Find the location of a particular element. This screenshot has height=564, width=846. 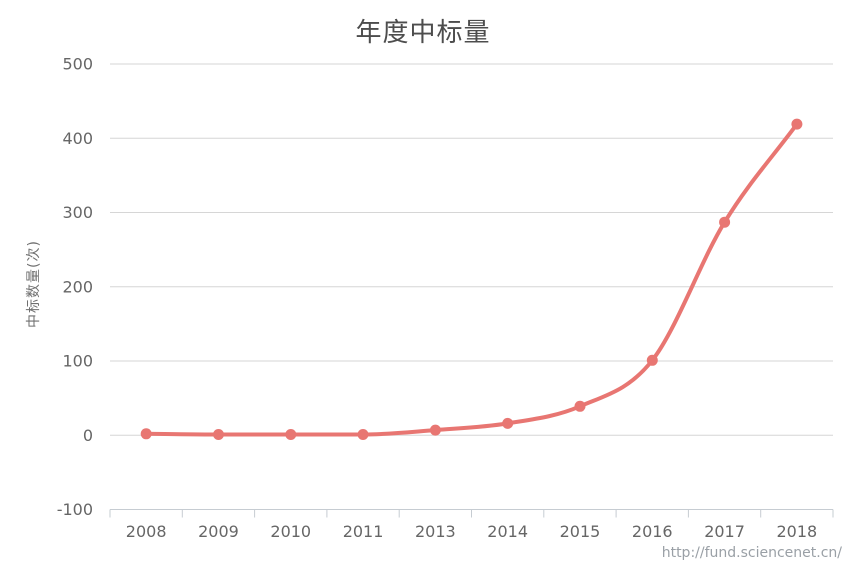

data-point-2015 is located at coordinates (580, 406).